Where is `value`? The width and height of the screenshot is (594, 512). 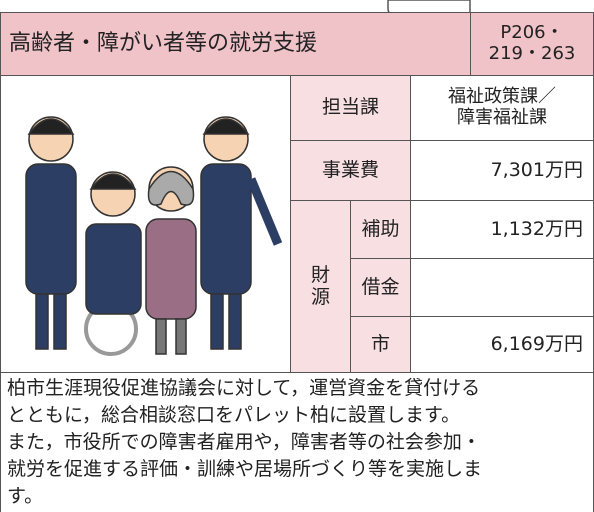
value is located at coordinates (502, 287).